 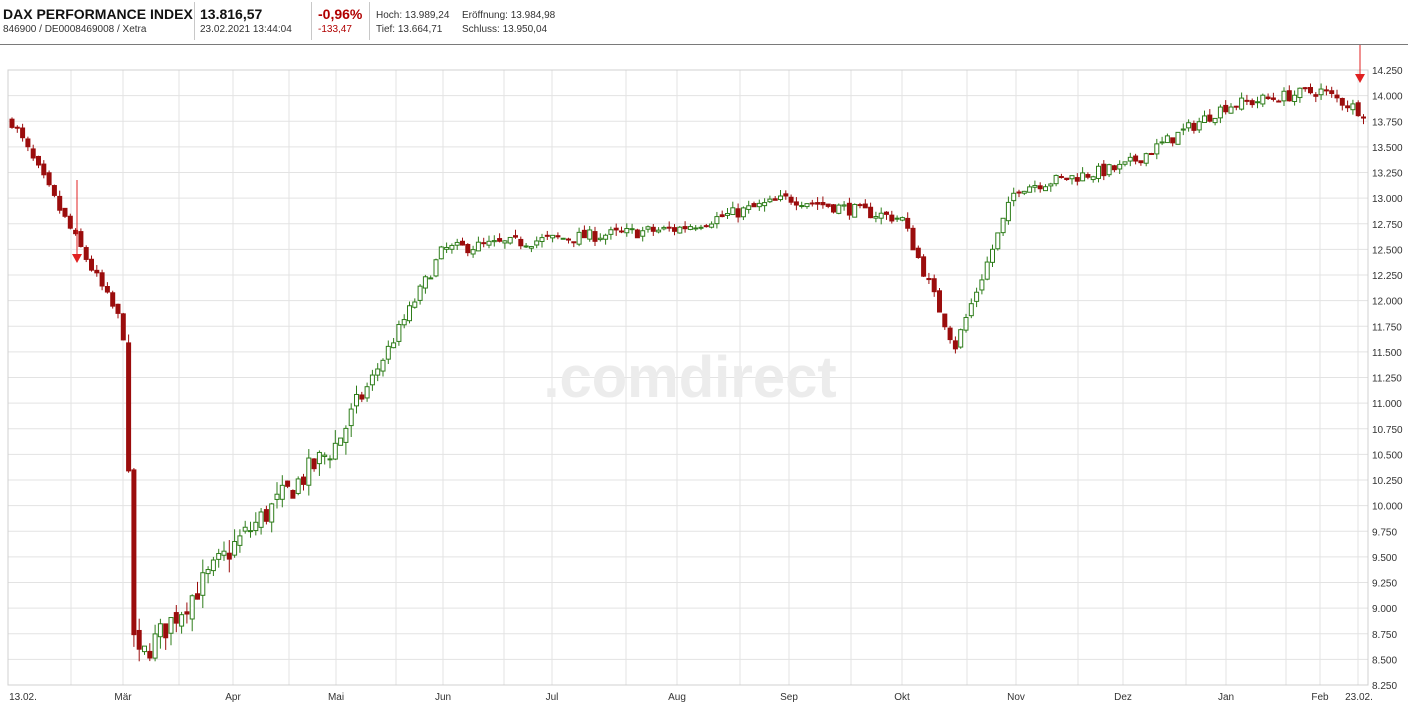 I want to click on y-tick-label: 13.250, so click(x=1387, y=174).